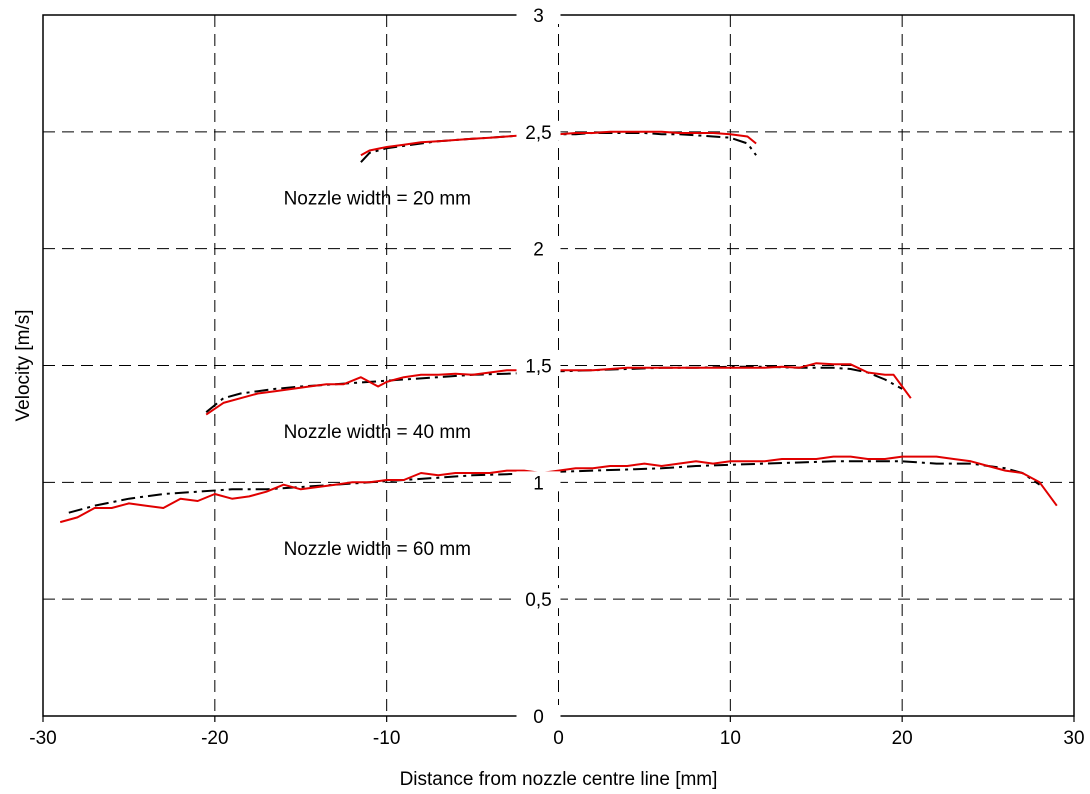  What do you see at coordinates (1073, 738) in the screenshot?
I see `x-tick-label: 30` at bounding box center [1073, 738].